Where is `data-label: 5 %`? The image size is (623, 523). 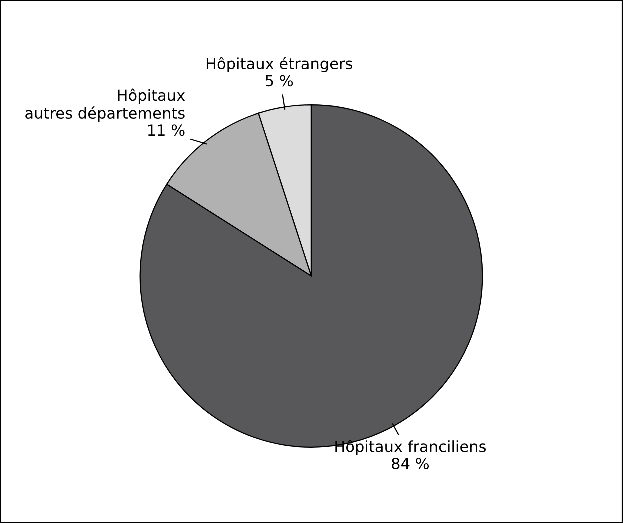
data-label: 5 % is located at coordinates (280, 81).